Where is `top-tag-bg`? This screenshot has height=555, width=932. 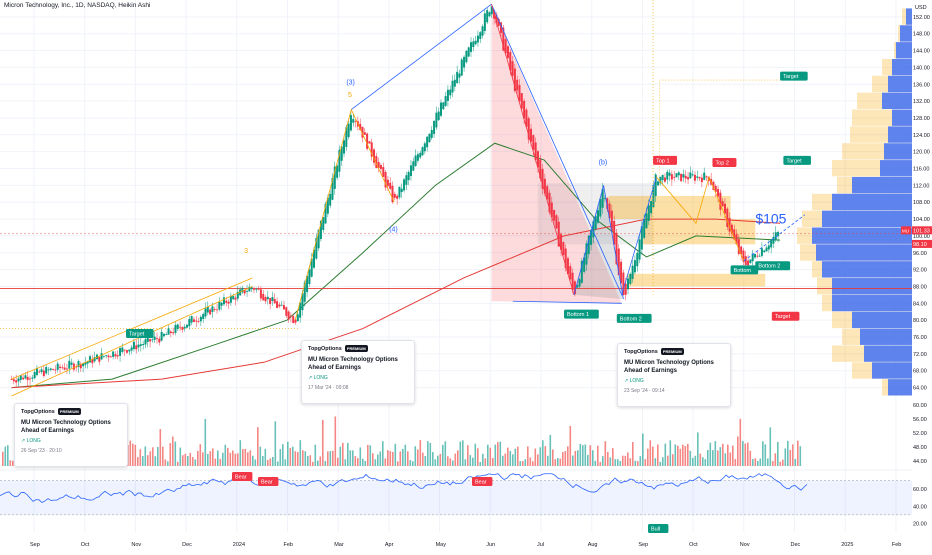 top-tag-bg is located at coordinates (724, 162).